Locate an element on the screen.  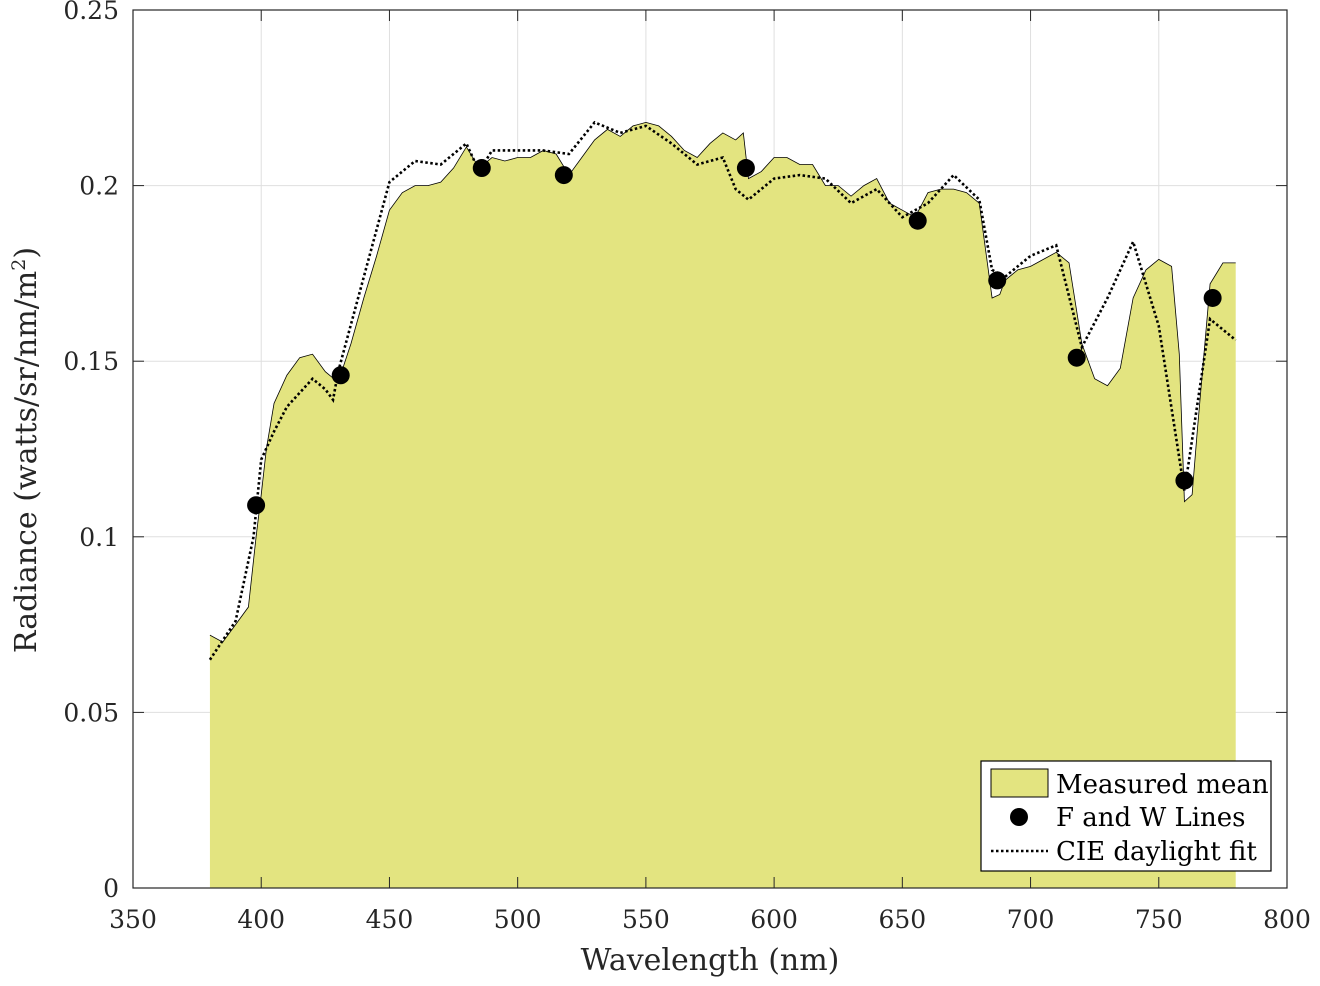
y-tick-label: 0.05 is located at coordinates (91, 712).